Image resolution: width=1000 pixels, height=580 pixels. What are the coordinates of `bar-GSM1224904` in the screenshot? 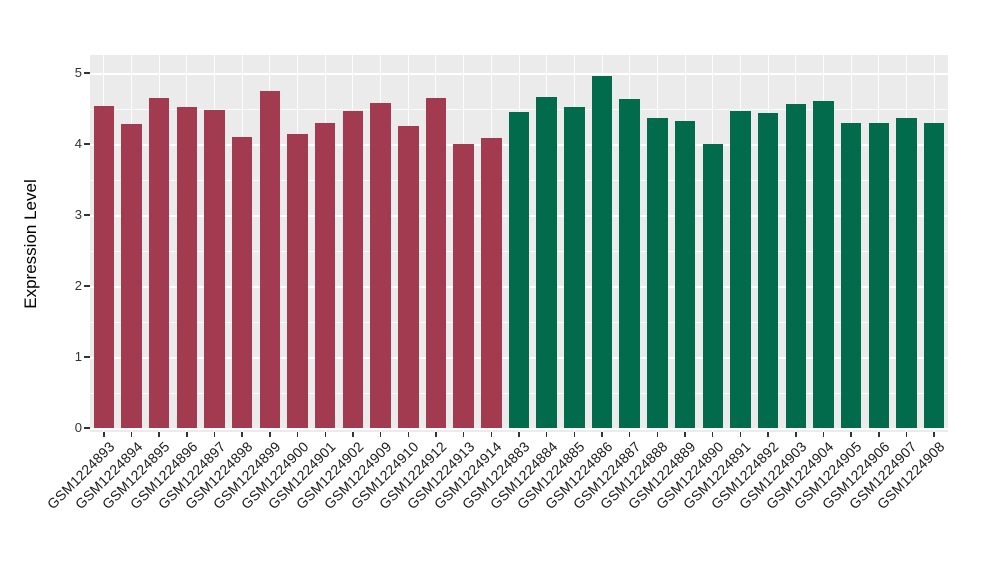 It's located at (823, 264).